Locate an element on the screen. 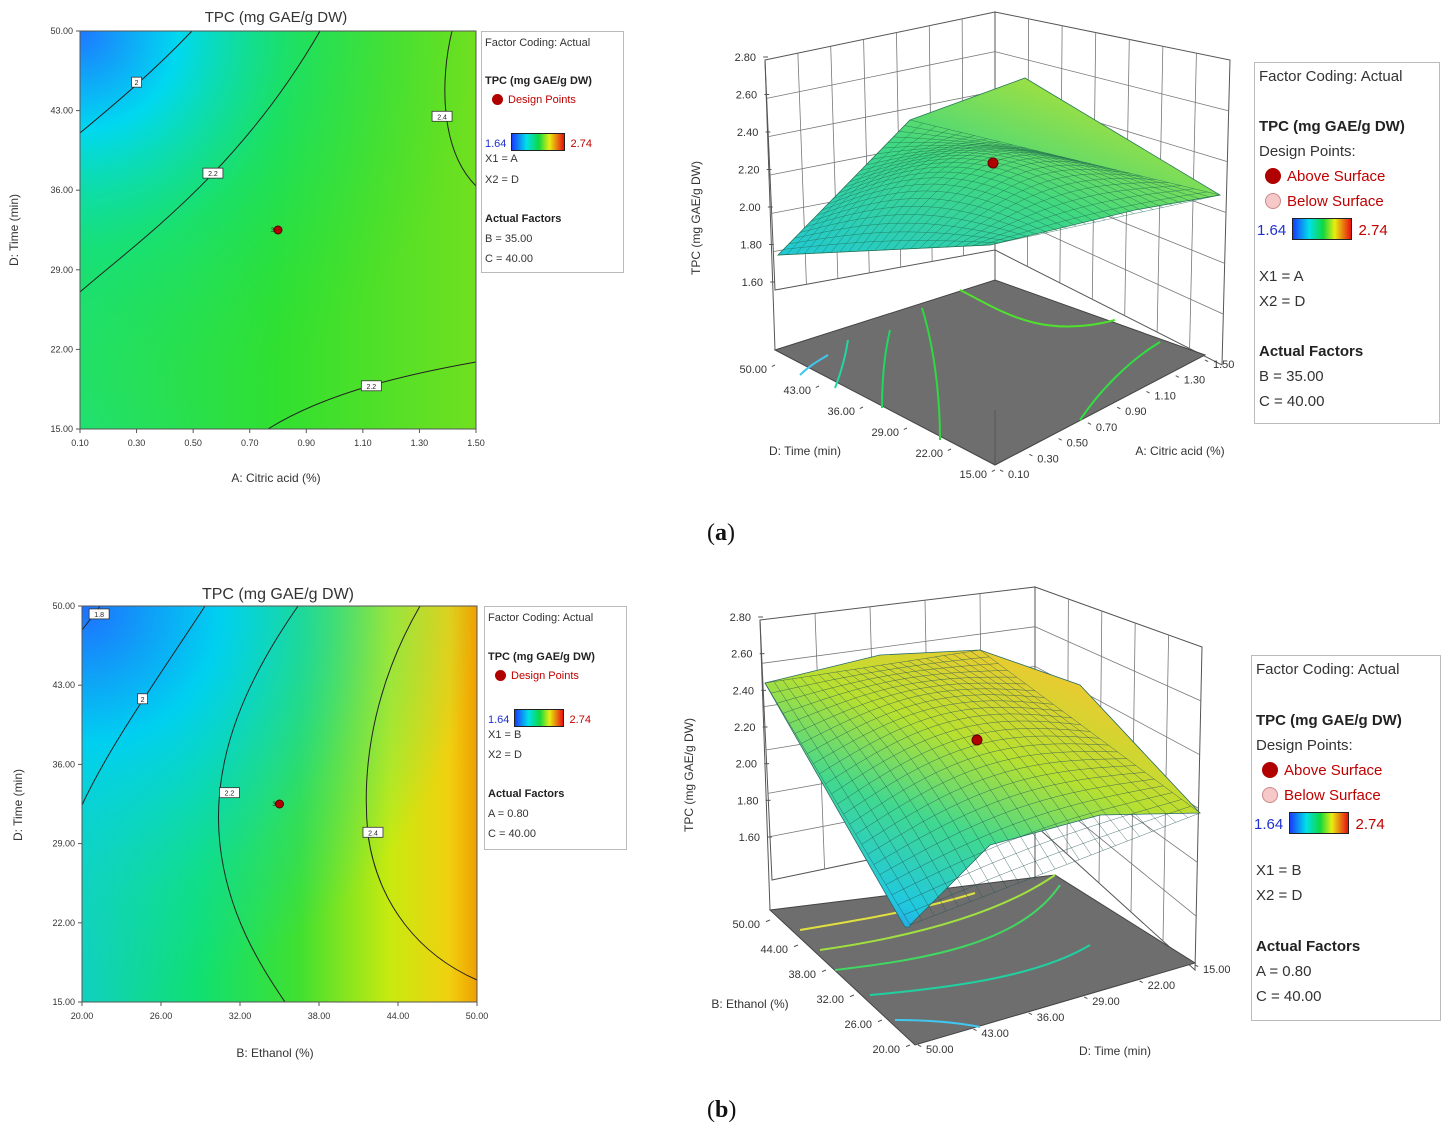 The width and height of the screenshot is (1454, 1131). x-tick-label: 0.50 is located at coordinates (193, 443).